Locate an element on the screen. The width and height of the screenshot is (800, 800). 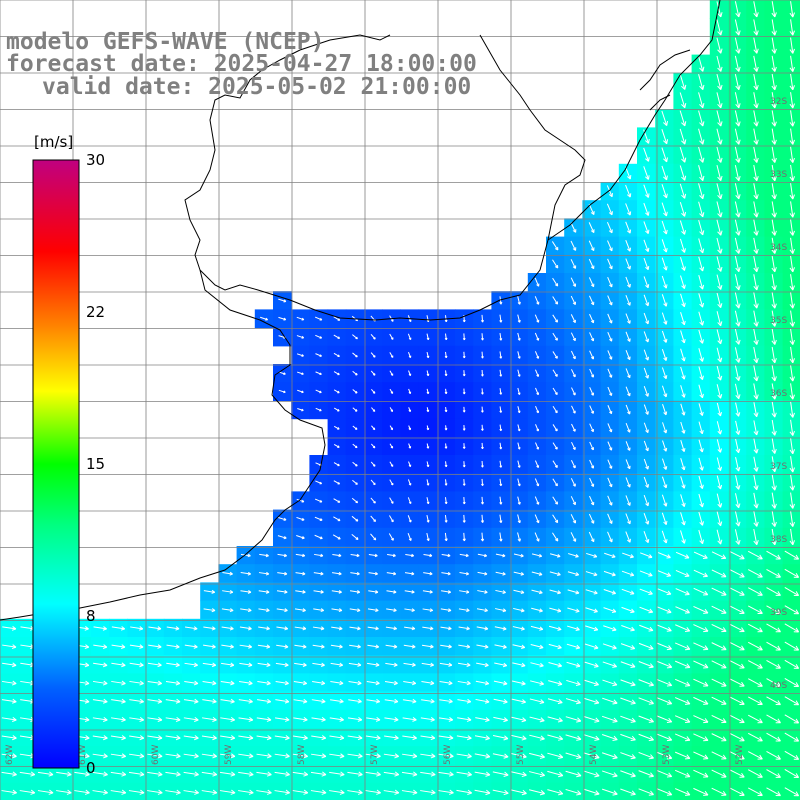
longitude-label: 62W is located at coordinates (10, 755).